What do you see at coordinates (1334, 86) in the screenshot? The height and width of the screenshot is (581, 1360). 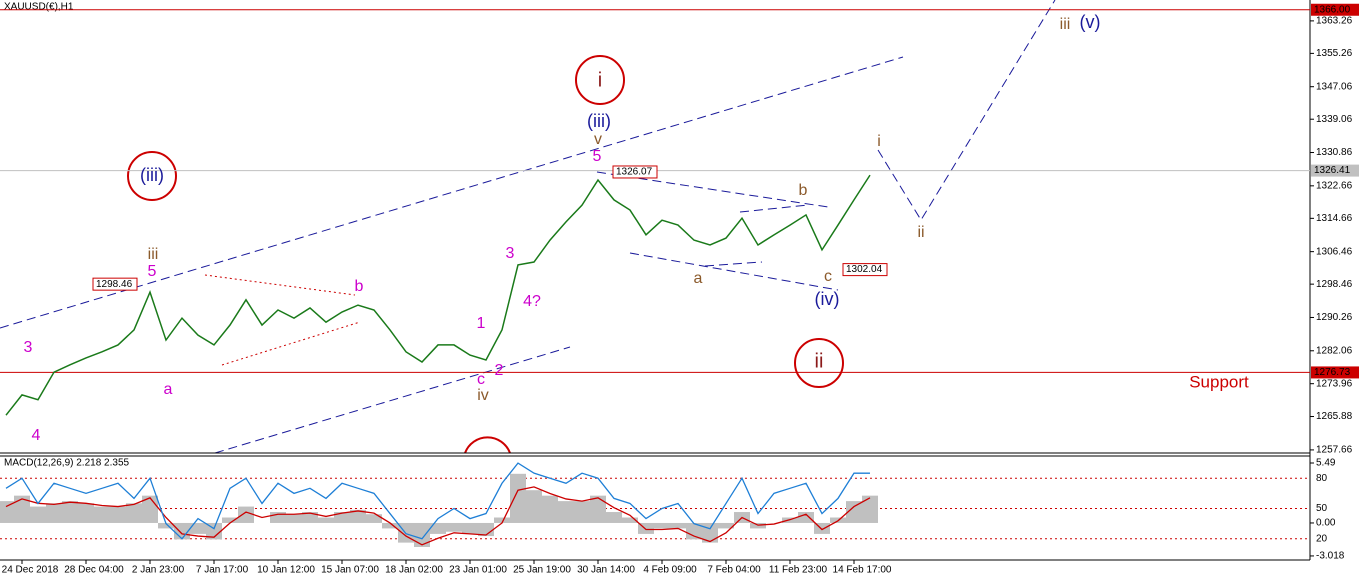 I see `y-tick-label: 1347.06` at bounding box center [1334, 86].